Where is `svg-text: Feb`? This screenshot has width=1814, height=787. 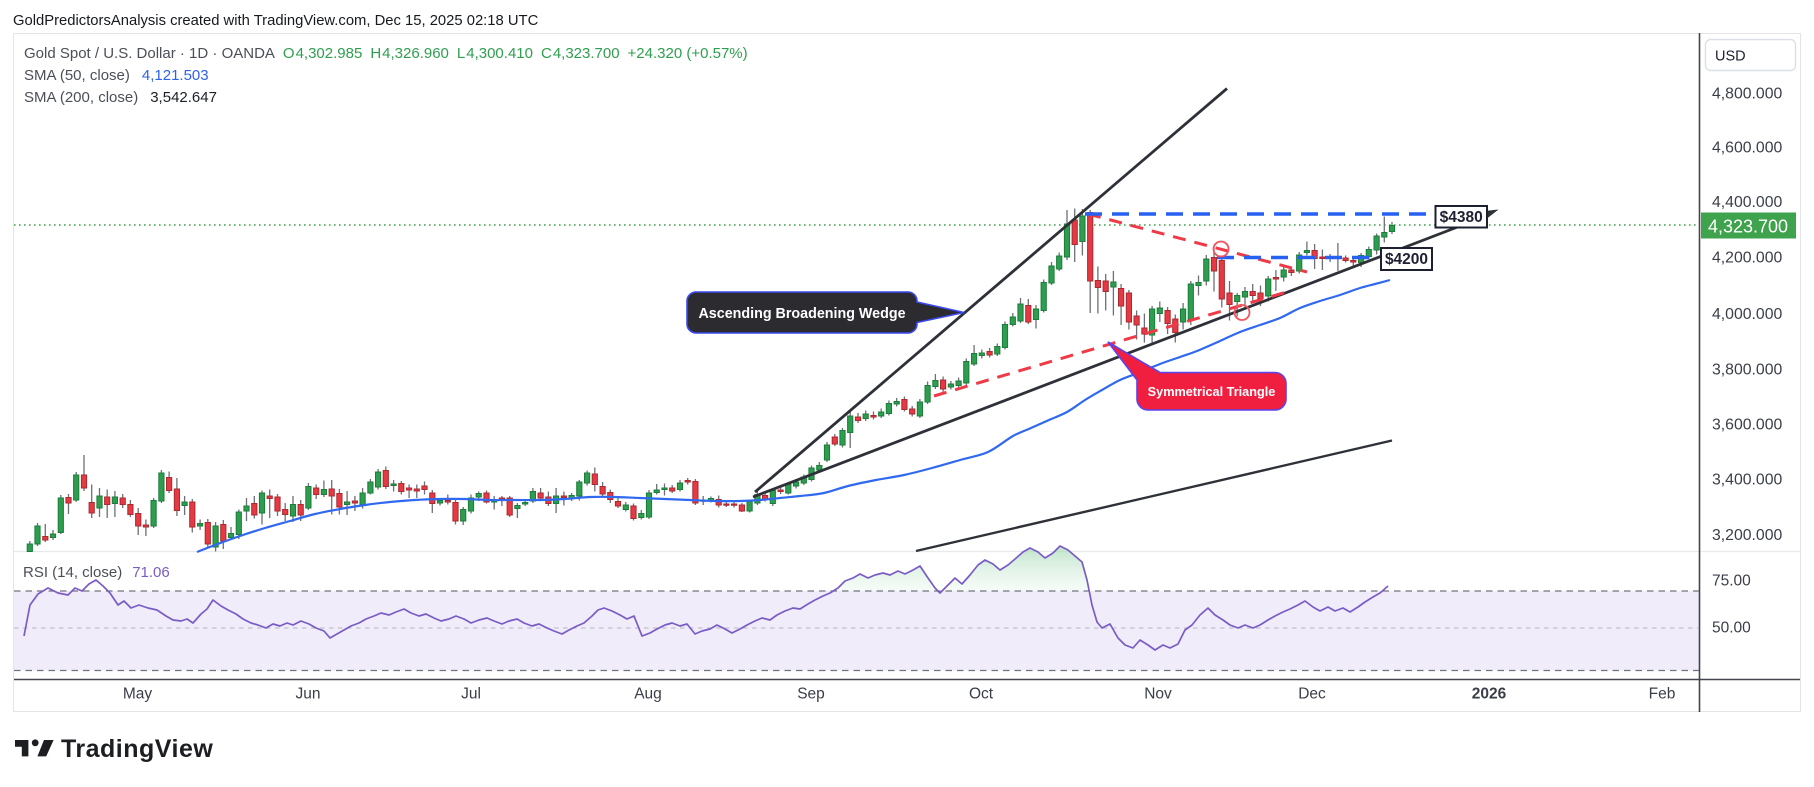
svg-text: Feb is located at coordinates (1662, 694).